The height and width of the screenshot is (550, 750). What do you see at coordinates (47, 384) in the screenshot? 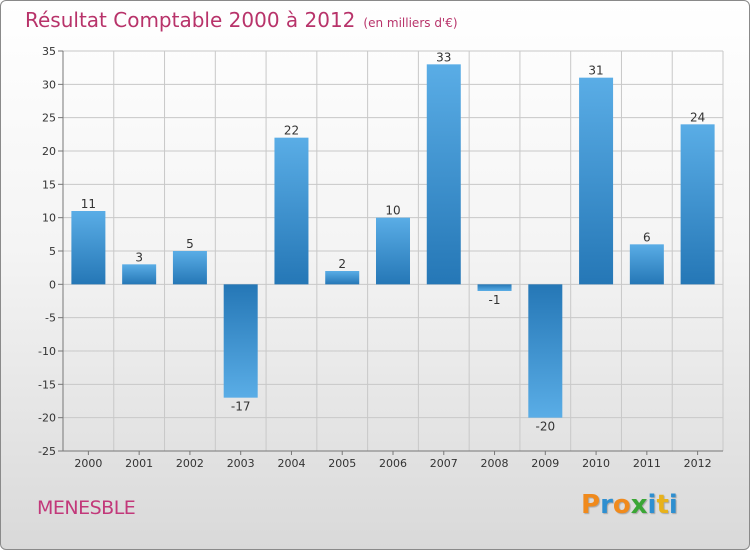
I see `y-tick-label: -15` at bounding box center [47, 384].